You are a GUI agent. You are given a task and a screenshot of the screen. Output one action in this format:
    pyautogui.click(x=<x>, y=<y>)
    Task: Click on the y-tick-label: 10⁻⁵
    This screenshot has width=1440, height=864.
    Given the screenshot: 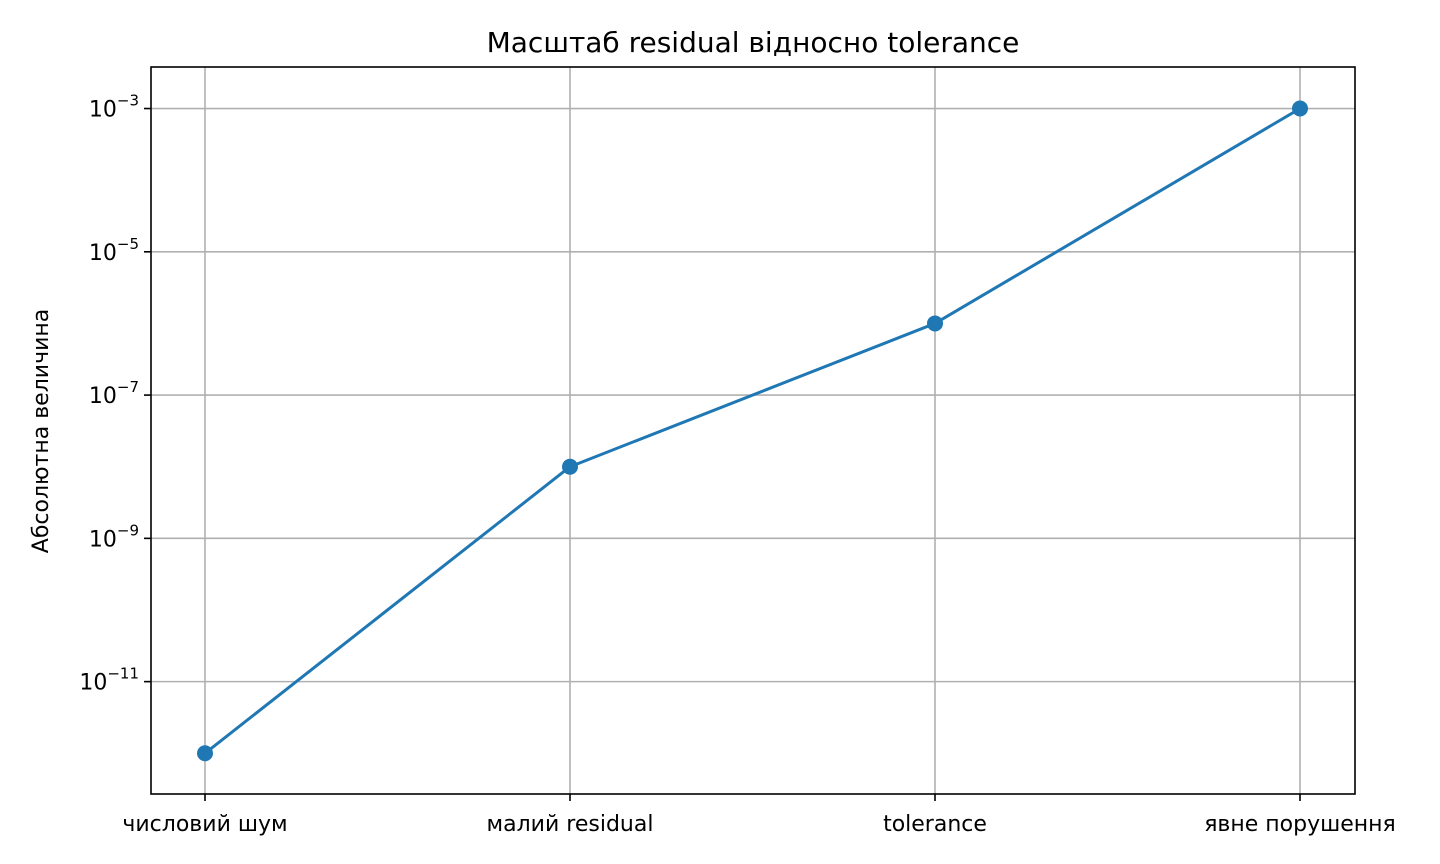 What is the action you would take?
    pyautogui.click(x=114, y=250)
    